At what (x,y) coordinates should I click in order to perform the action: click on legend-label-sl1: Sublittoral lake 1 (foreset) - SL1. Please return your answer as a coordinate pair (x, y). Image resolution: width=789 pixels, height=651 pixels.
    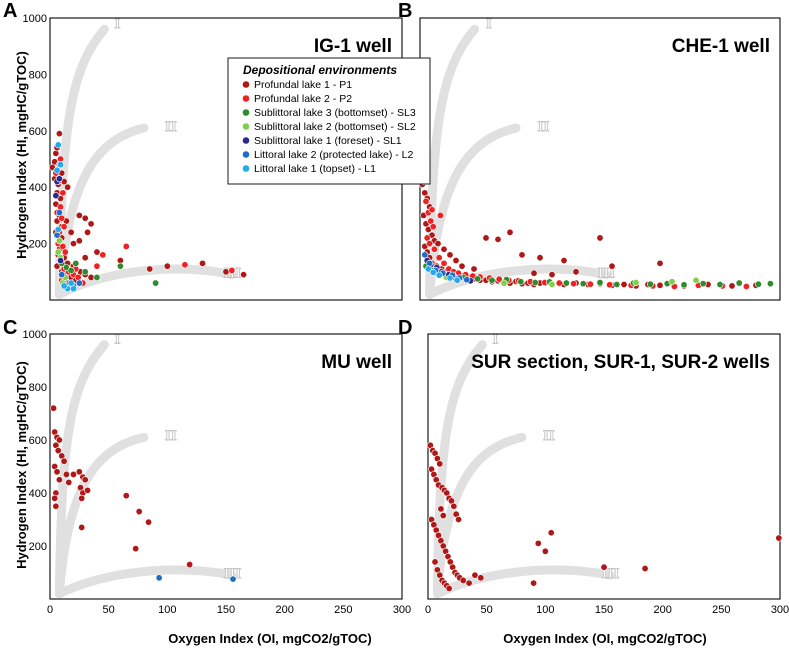
    Looking at the image, I should click on (328, 141).